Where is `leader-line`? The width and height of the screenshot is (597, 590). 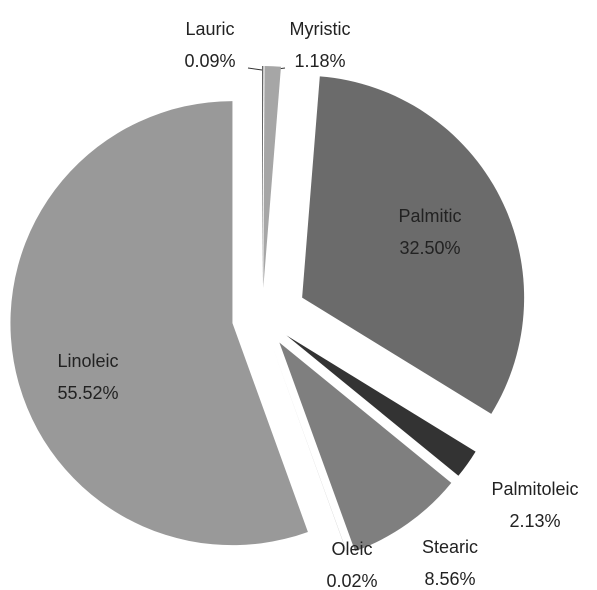
leader-line is located at coordinates (255, 69).